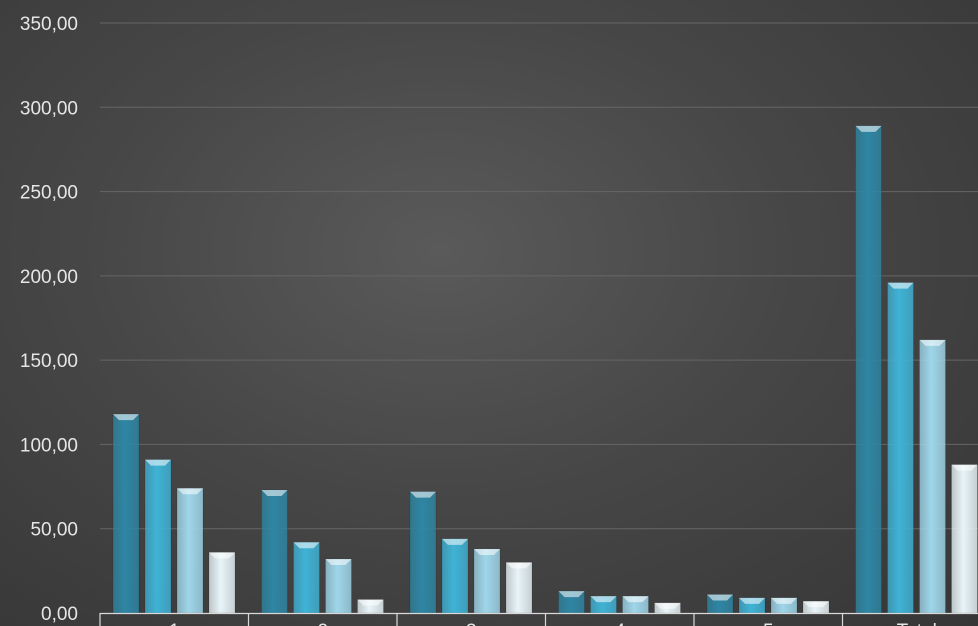 The image size is (978, 626). What do you see at coordinates (54, 530) in the screenshot?
I see `y-tick-label: 50,00` at bounding box center [54, 530].